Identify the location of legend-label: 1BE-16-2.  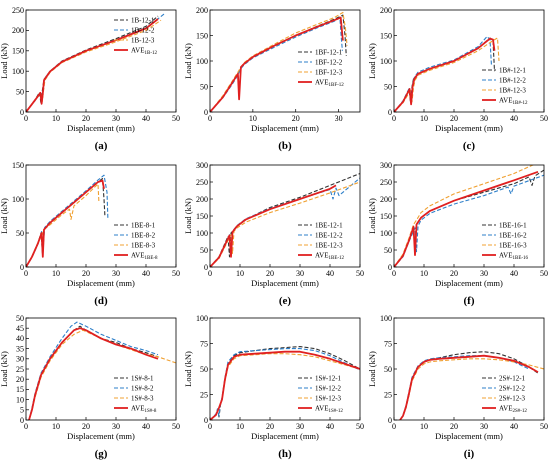
(513, 236).